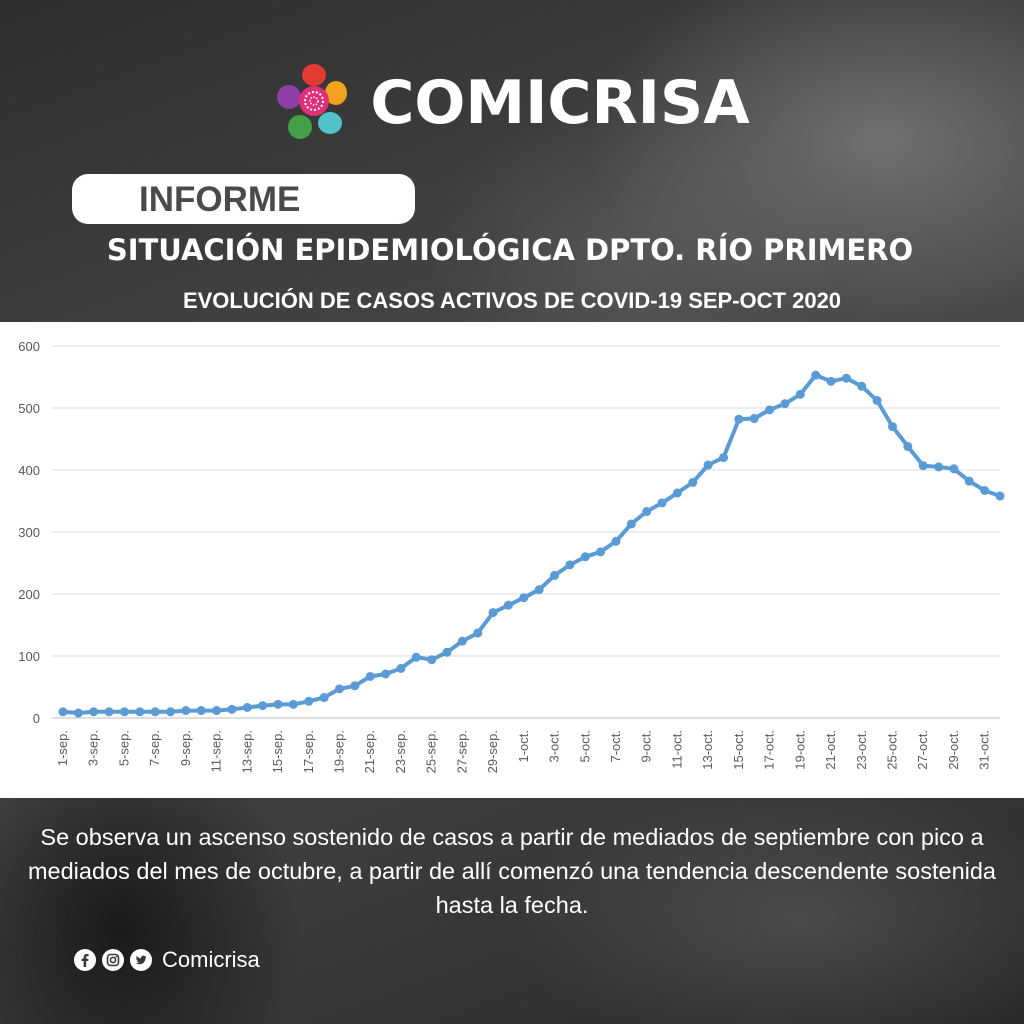  I want to click on x-tick-label: 21-oct., so click(830, 750).